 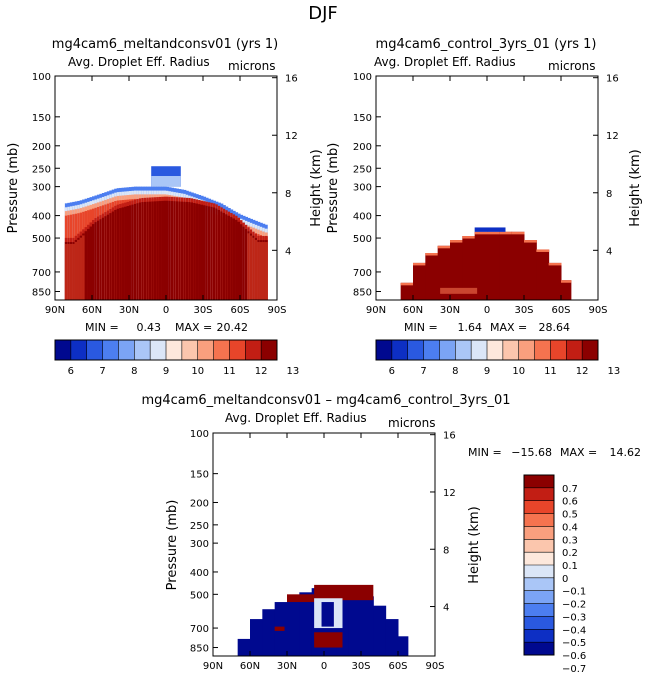 I want to click on panel-1-height-axis: 4 8 12 16, so click(x=285, y=165).